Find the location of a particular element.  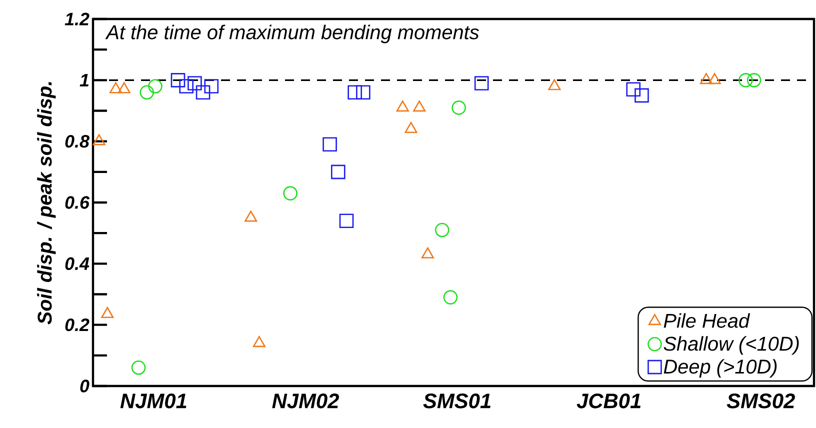

annotation: At the time of maximum bending moments is located at coordinates (292, 34).